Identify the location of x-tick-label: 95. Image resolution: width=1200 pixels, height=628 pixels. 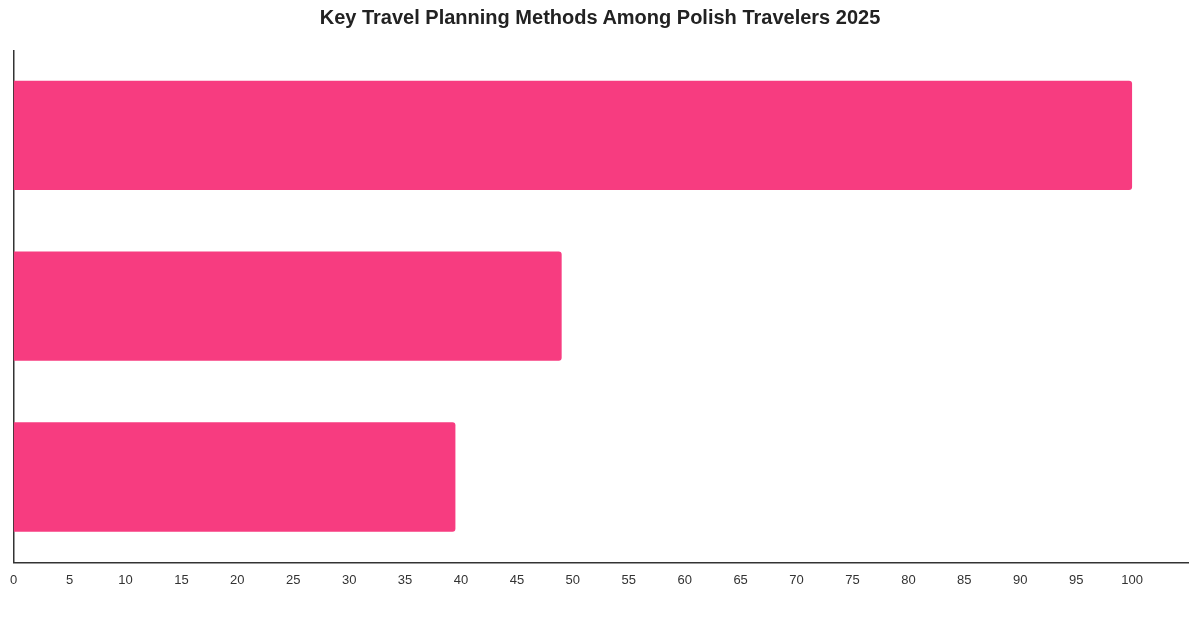
(1076, 579).